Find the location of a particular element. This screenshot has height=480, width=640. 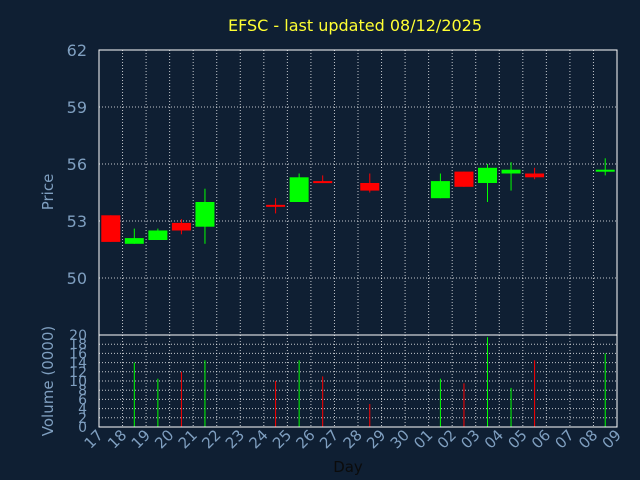

x-tick-label: 03 is located at coordinates (470, 439).